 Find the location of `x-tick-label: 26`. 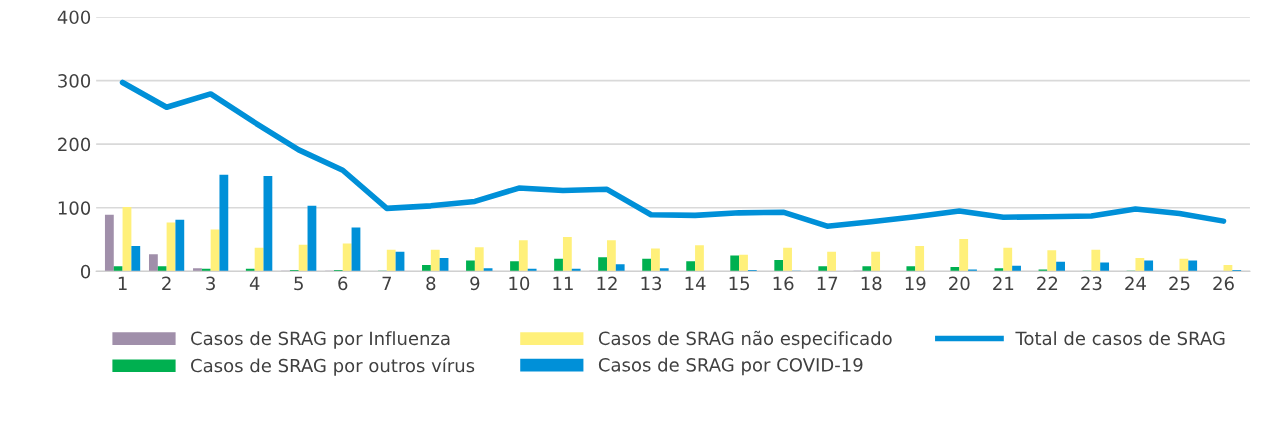

x-tick-label: 26 is located at coordinates (1223, 283).